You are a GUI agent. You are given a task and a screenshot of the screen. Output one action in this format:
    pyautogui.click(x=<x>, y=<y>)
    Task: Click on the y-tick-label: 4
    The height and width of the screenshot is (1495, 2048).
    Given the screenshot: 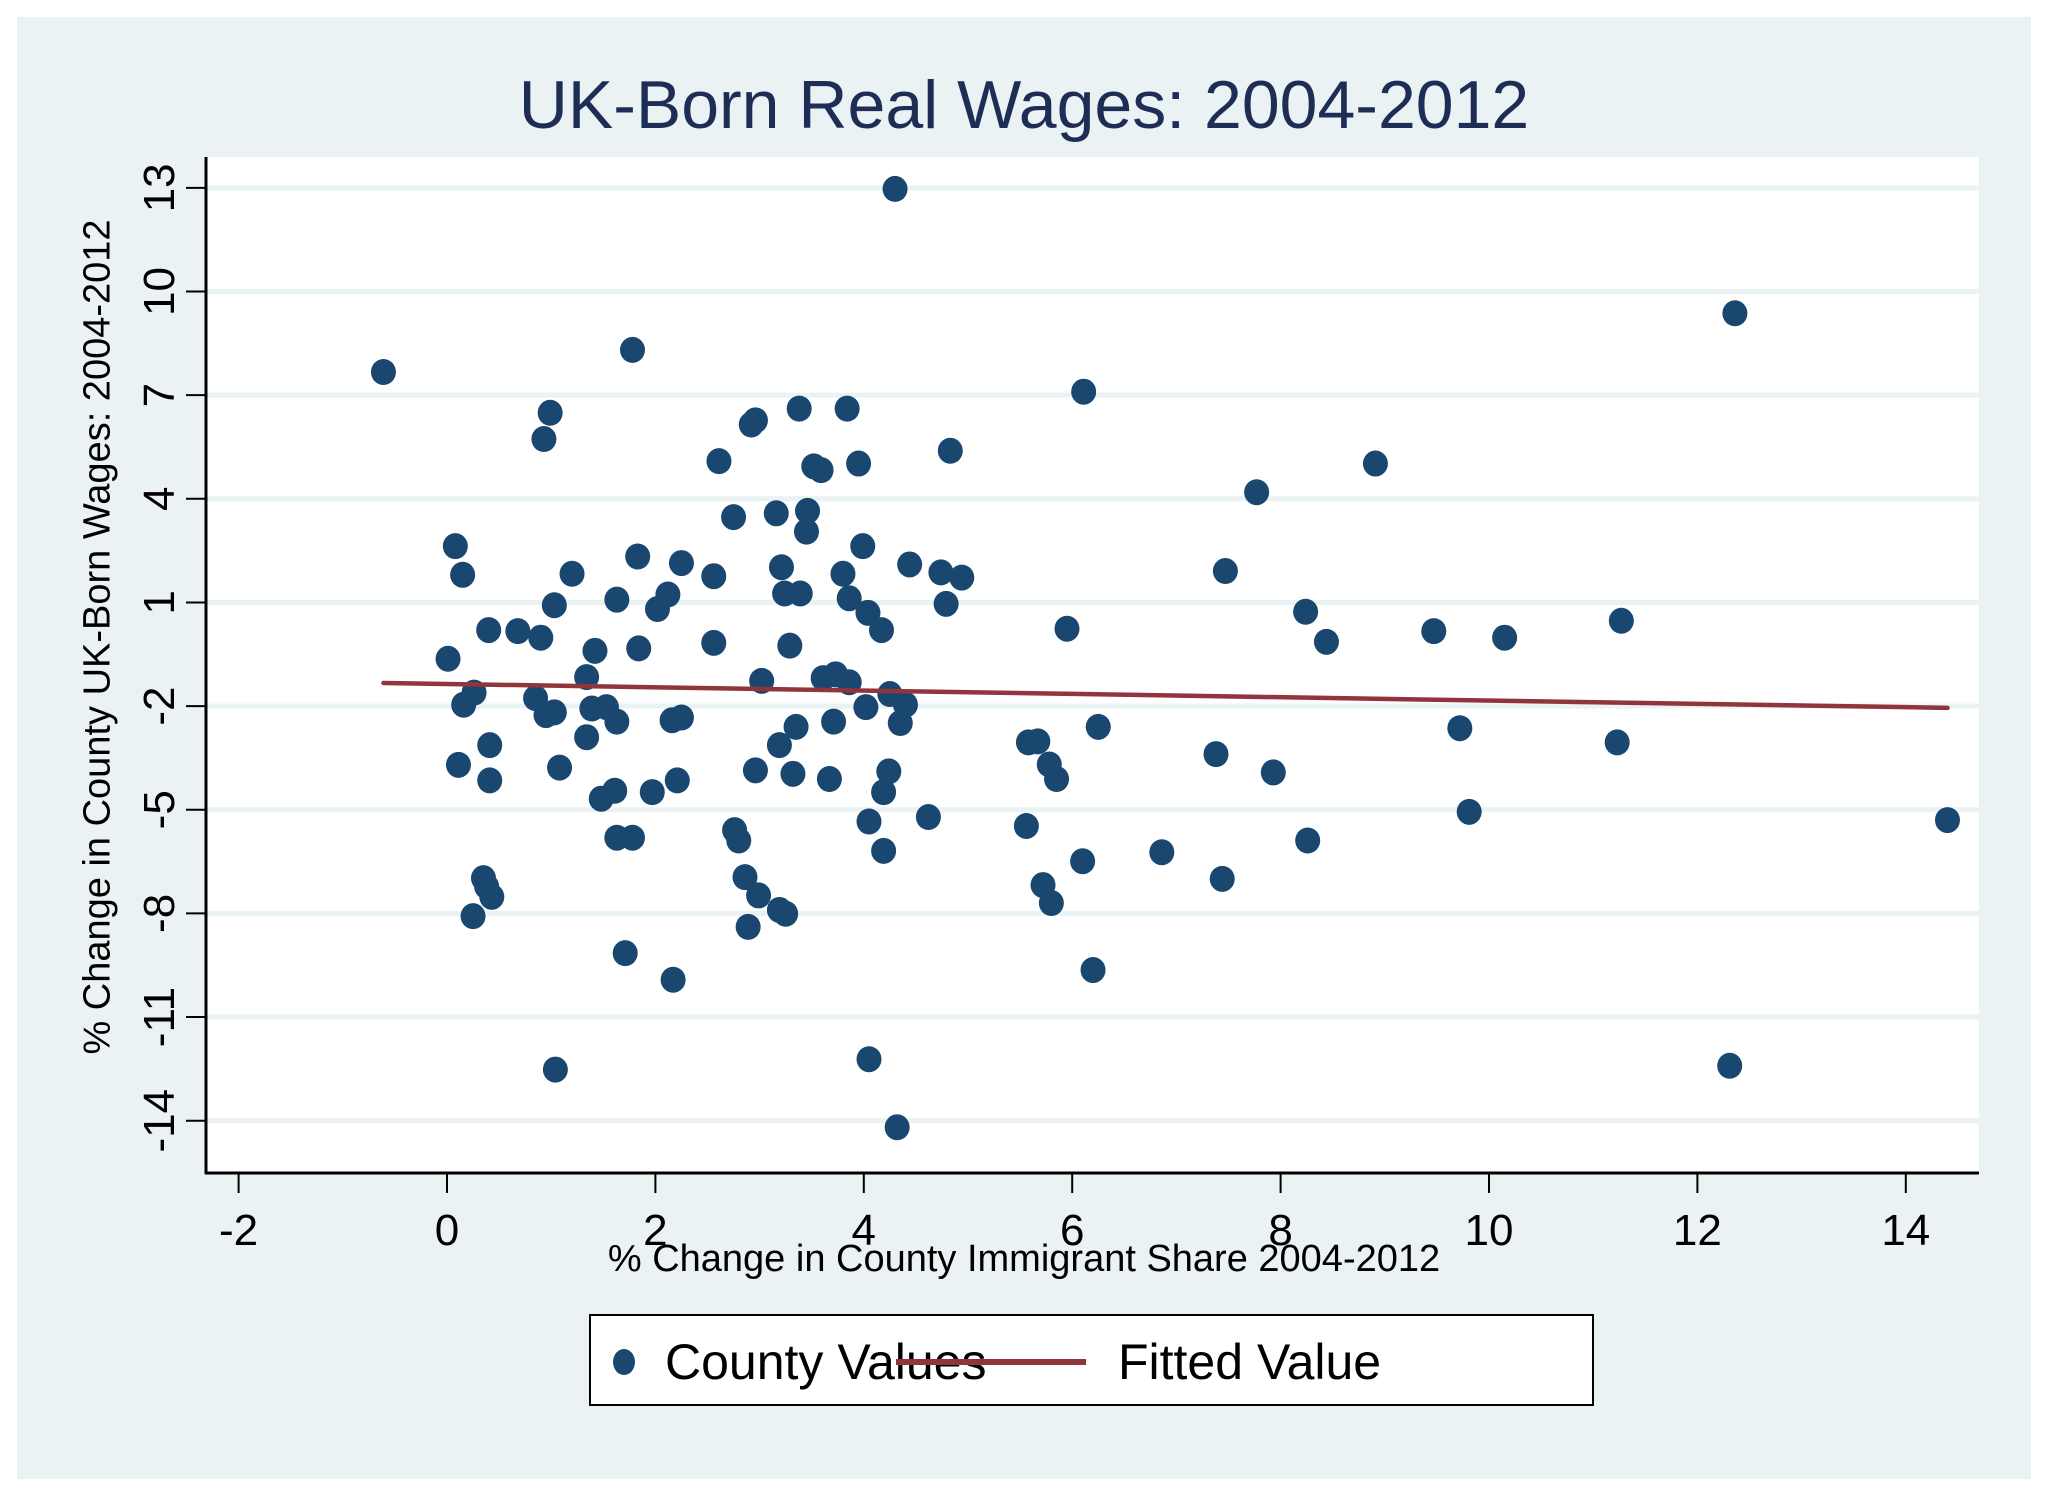 What is the action you would take?
    pyautogui.click(x=159, y=499)
    